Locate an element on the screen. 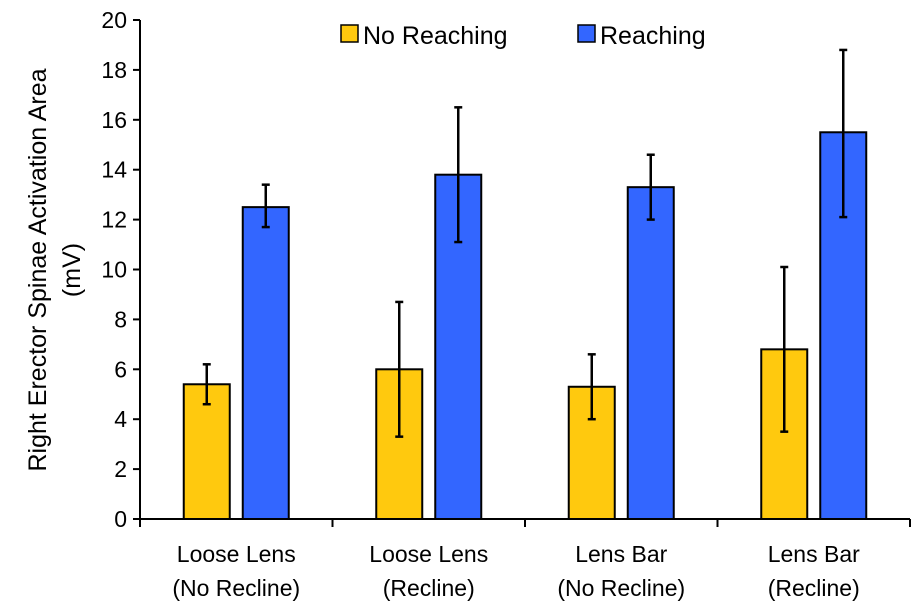  y-axis: 0 2 4 6 8 10 12 14 16 18 20 is located at coordinates (121, 269).